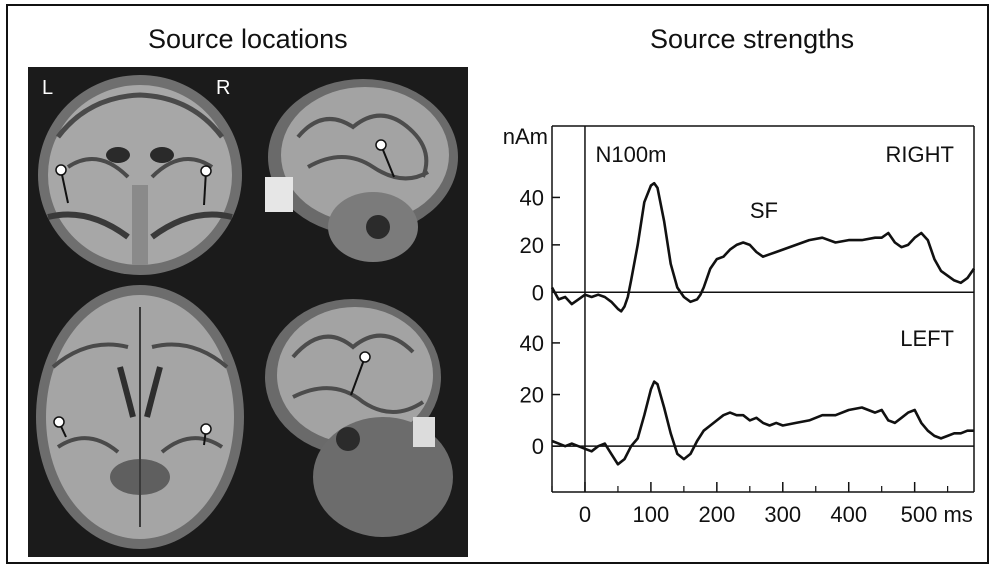 The width and height of the screenshot is (997, 570). I want to click on mri-sagittal-view-right, so click(360, 172).